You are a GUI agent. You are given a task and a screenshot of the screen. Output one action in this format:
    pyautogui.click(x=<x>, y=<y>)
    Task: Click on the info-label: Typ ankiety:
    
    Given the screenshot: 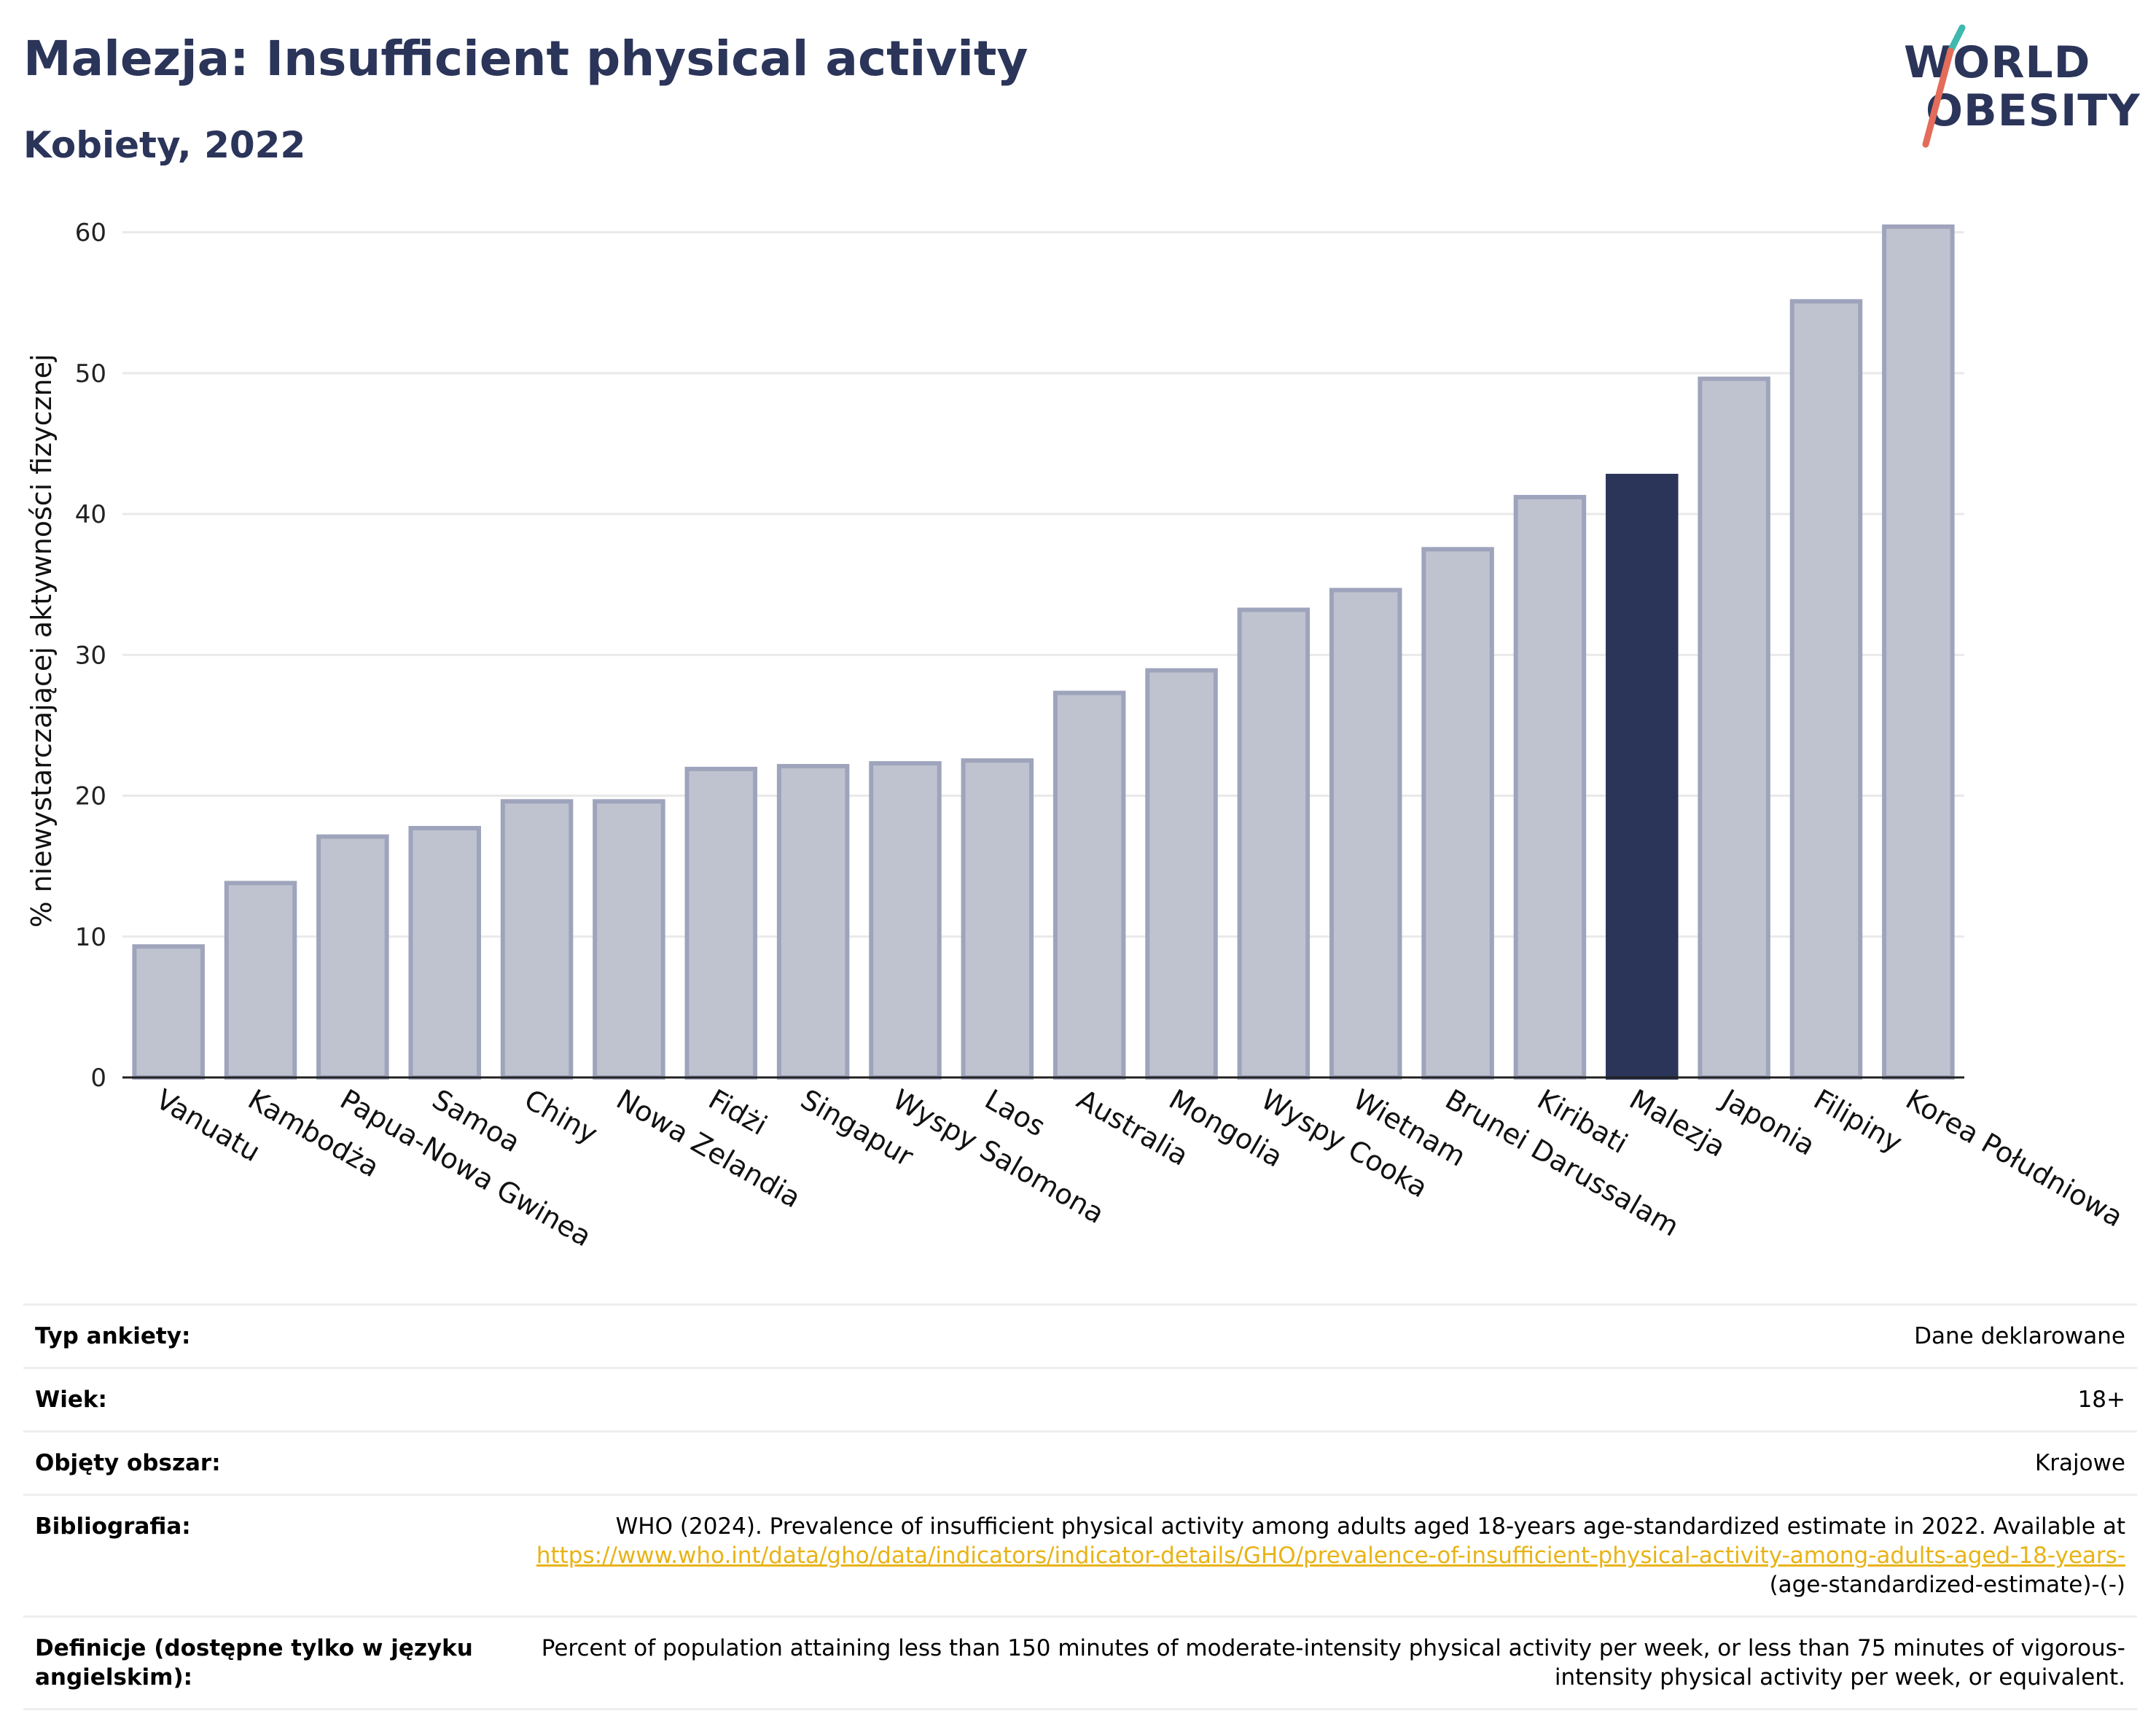 What is the action you would take?
    pyautogui.click(x=113, y=1336)
    